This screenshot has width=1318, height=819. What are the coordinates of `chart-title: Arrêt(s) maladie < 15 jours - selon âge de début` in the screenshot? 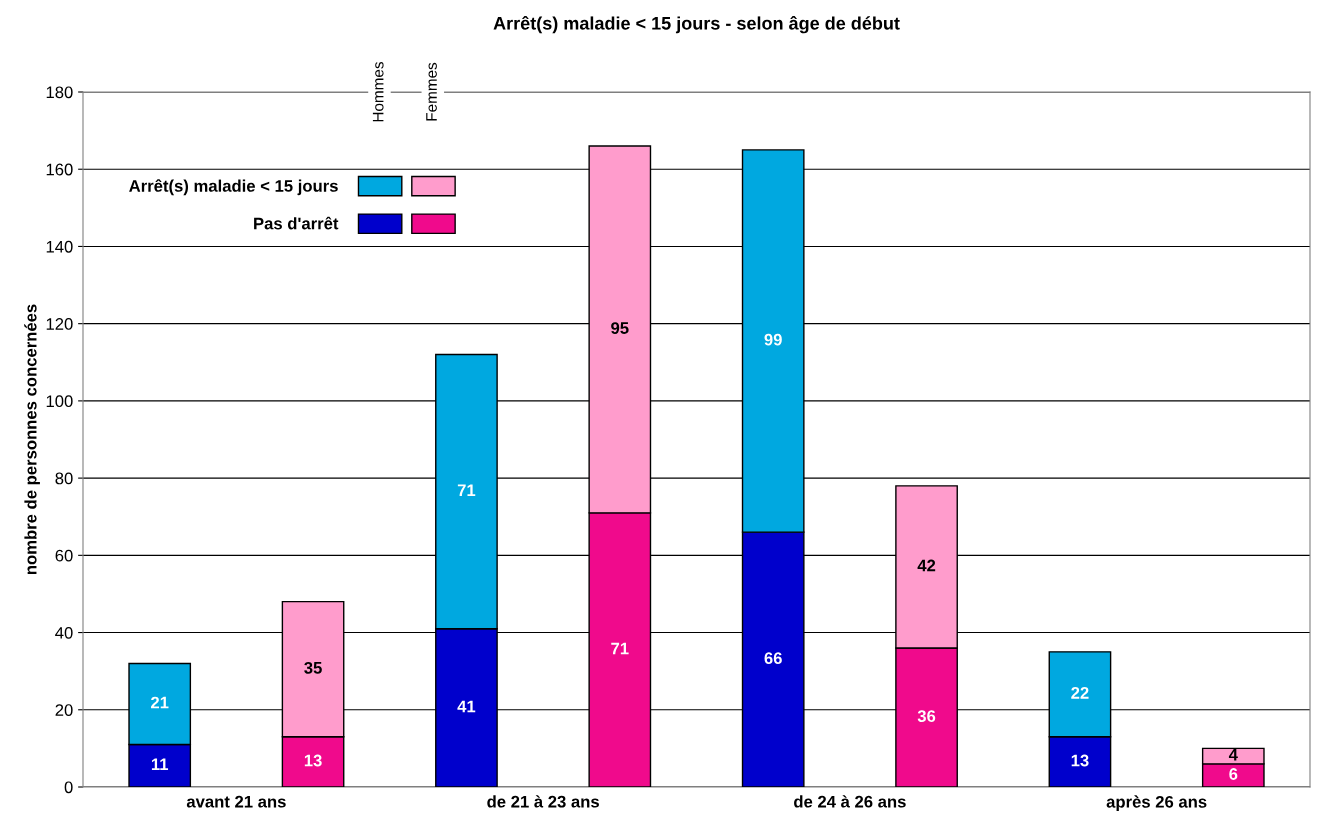 It's located at (696, 25).